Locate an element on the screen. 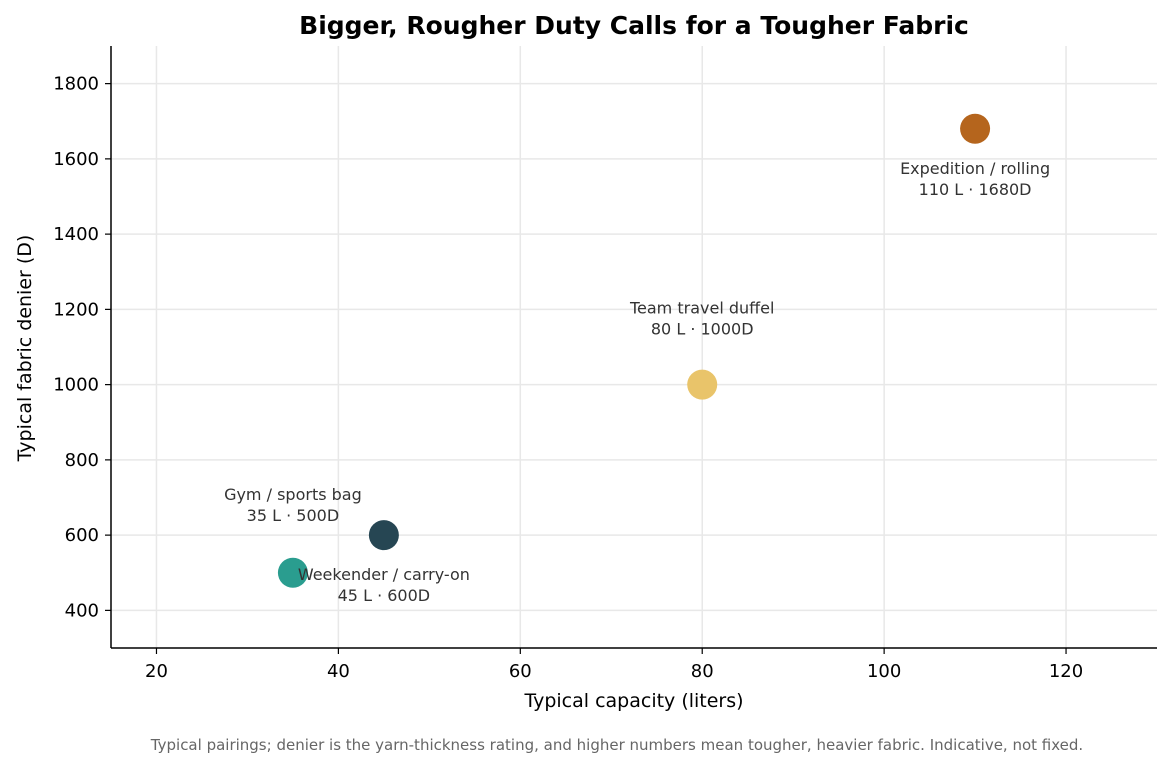 Image resolution: width=1172 pixels, height=768 pixels. x-tick-label: 40 is located at coordinates (338, 671).